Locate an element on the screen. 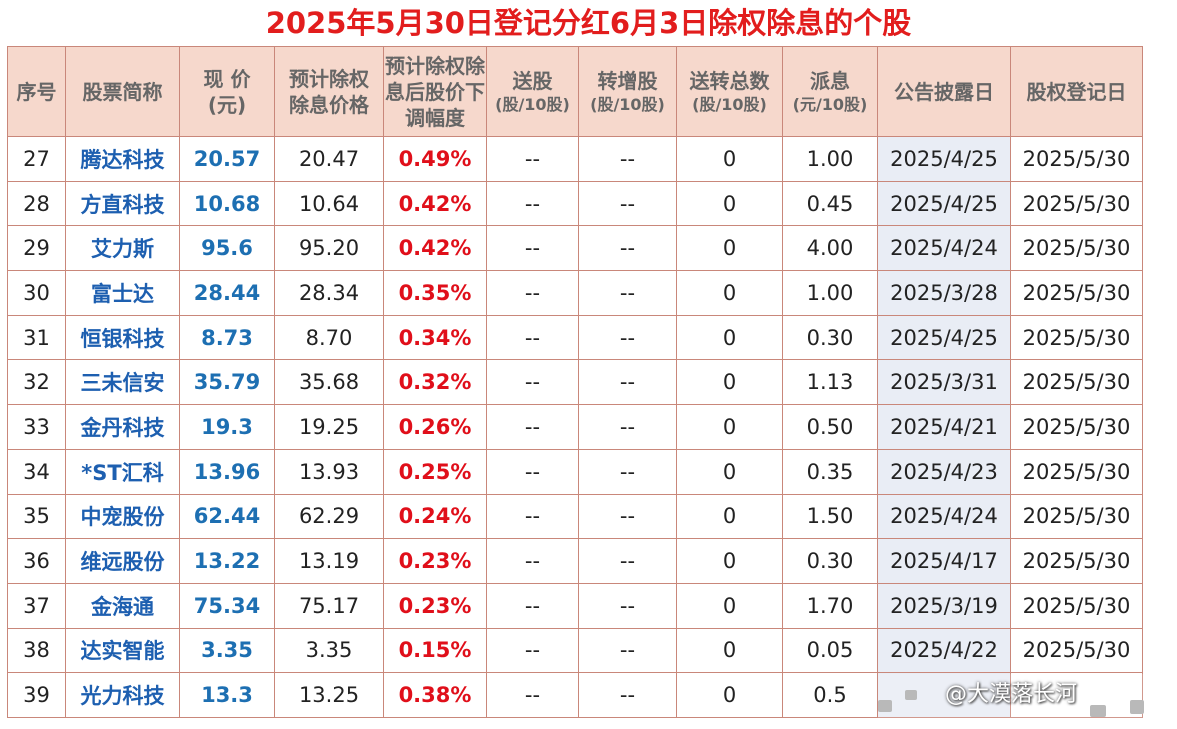 Image resolution: width=1177 pixels, height=729 pixels. cell-seq: 28 is located at coordinates (36, 203).